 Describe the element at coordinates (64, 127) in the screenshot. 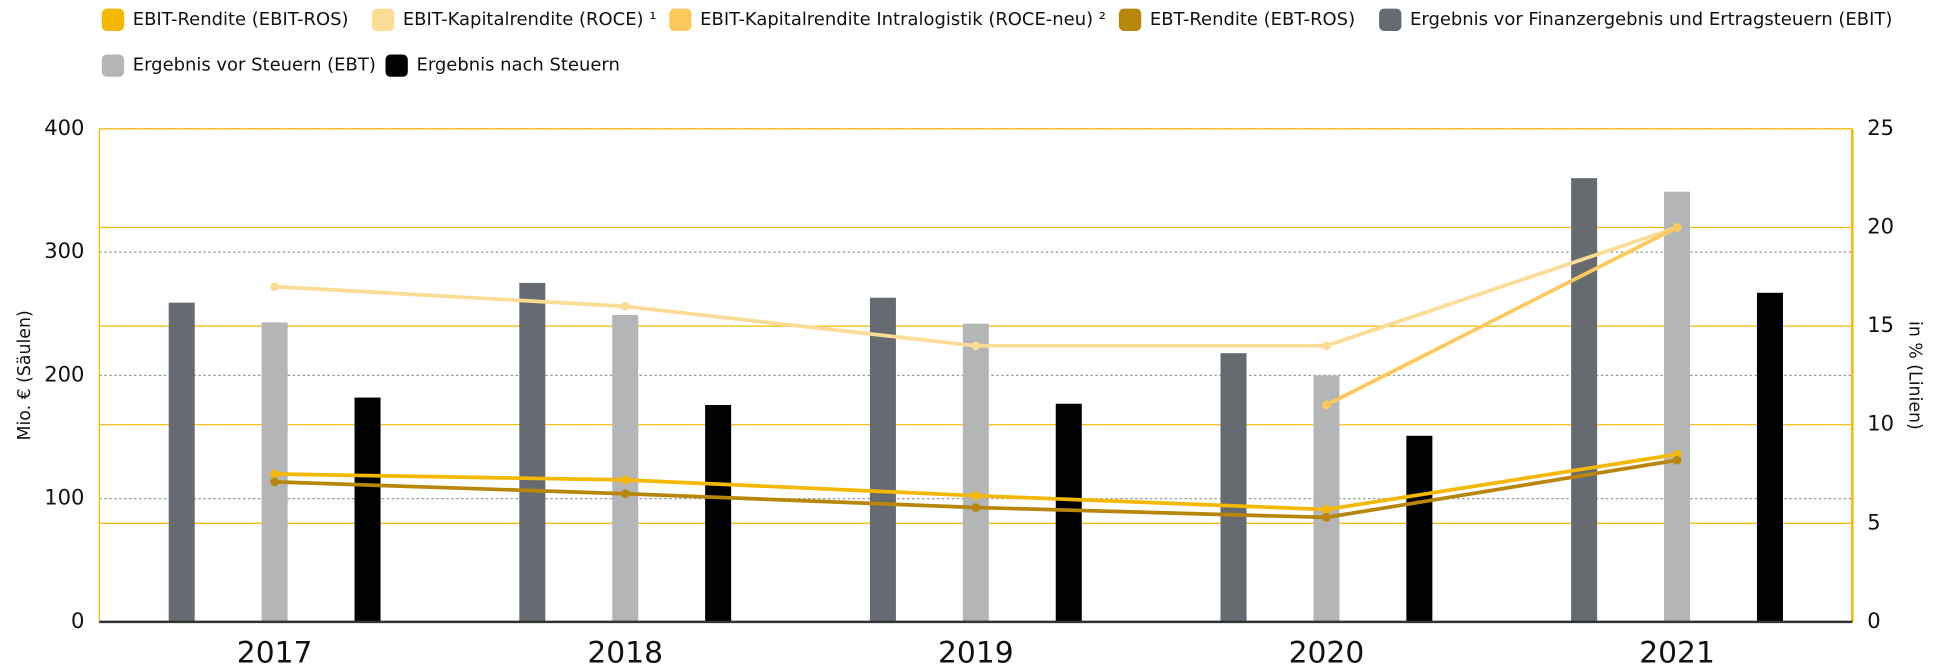

I see `y-tick-label: 400` at that location.